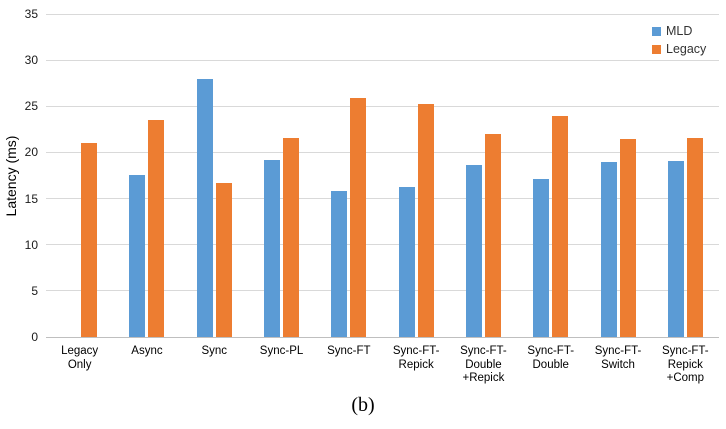 The width and height of the screenshot is (726, 429). Describe the element at coordinates (31, 60) in the screenshot. I see `y-tick-label: 30` at that location.